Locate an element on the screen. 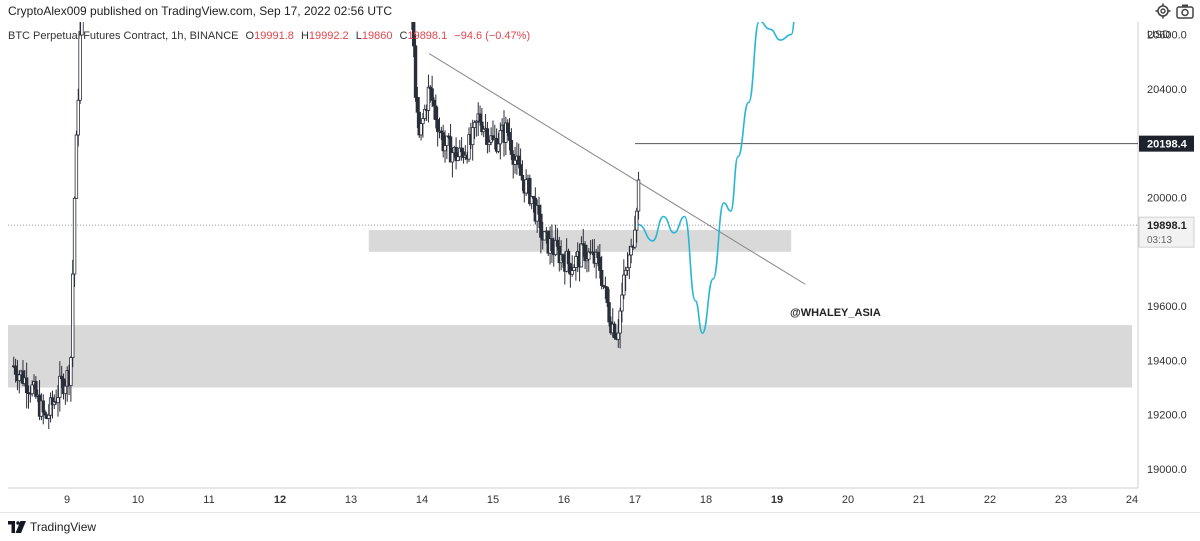 The image size is (1200, 541). level-badge-breakout-bg is located at coordinates (1166, 143).